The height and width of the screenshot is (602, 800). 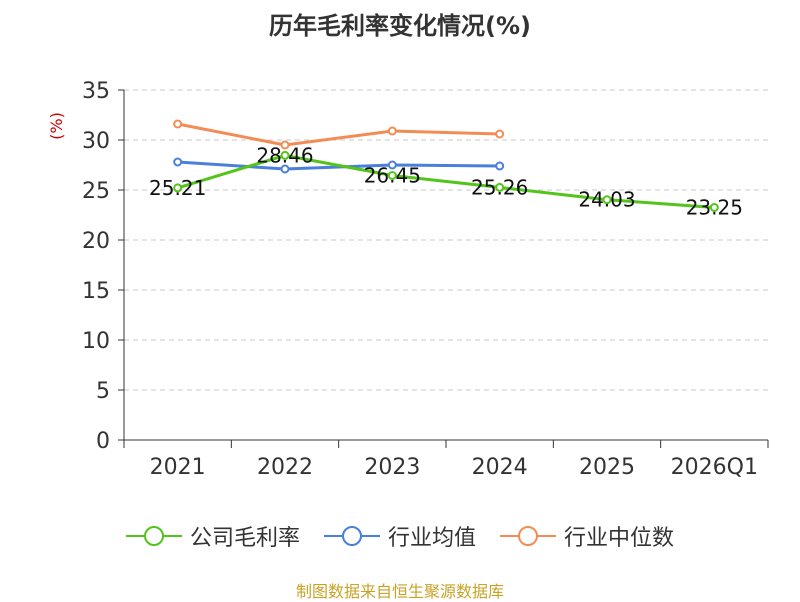 What do you see at coordinates (178, 467) in the screenshot?
I see `x-tick-label: 2021` at bounding box center [178, 467].